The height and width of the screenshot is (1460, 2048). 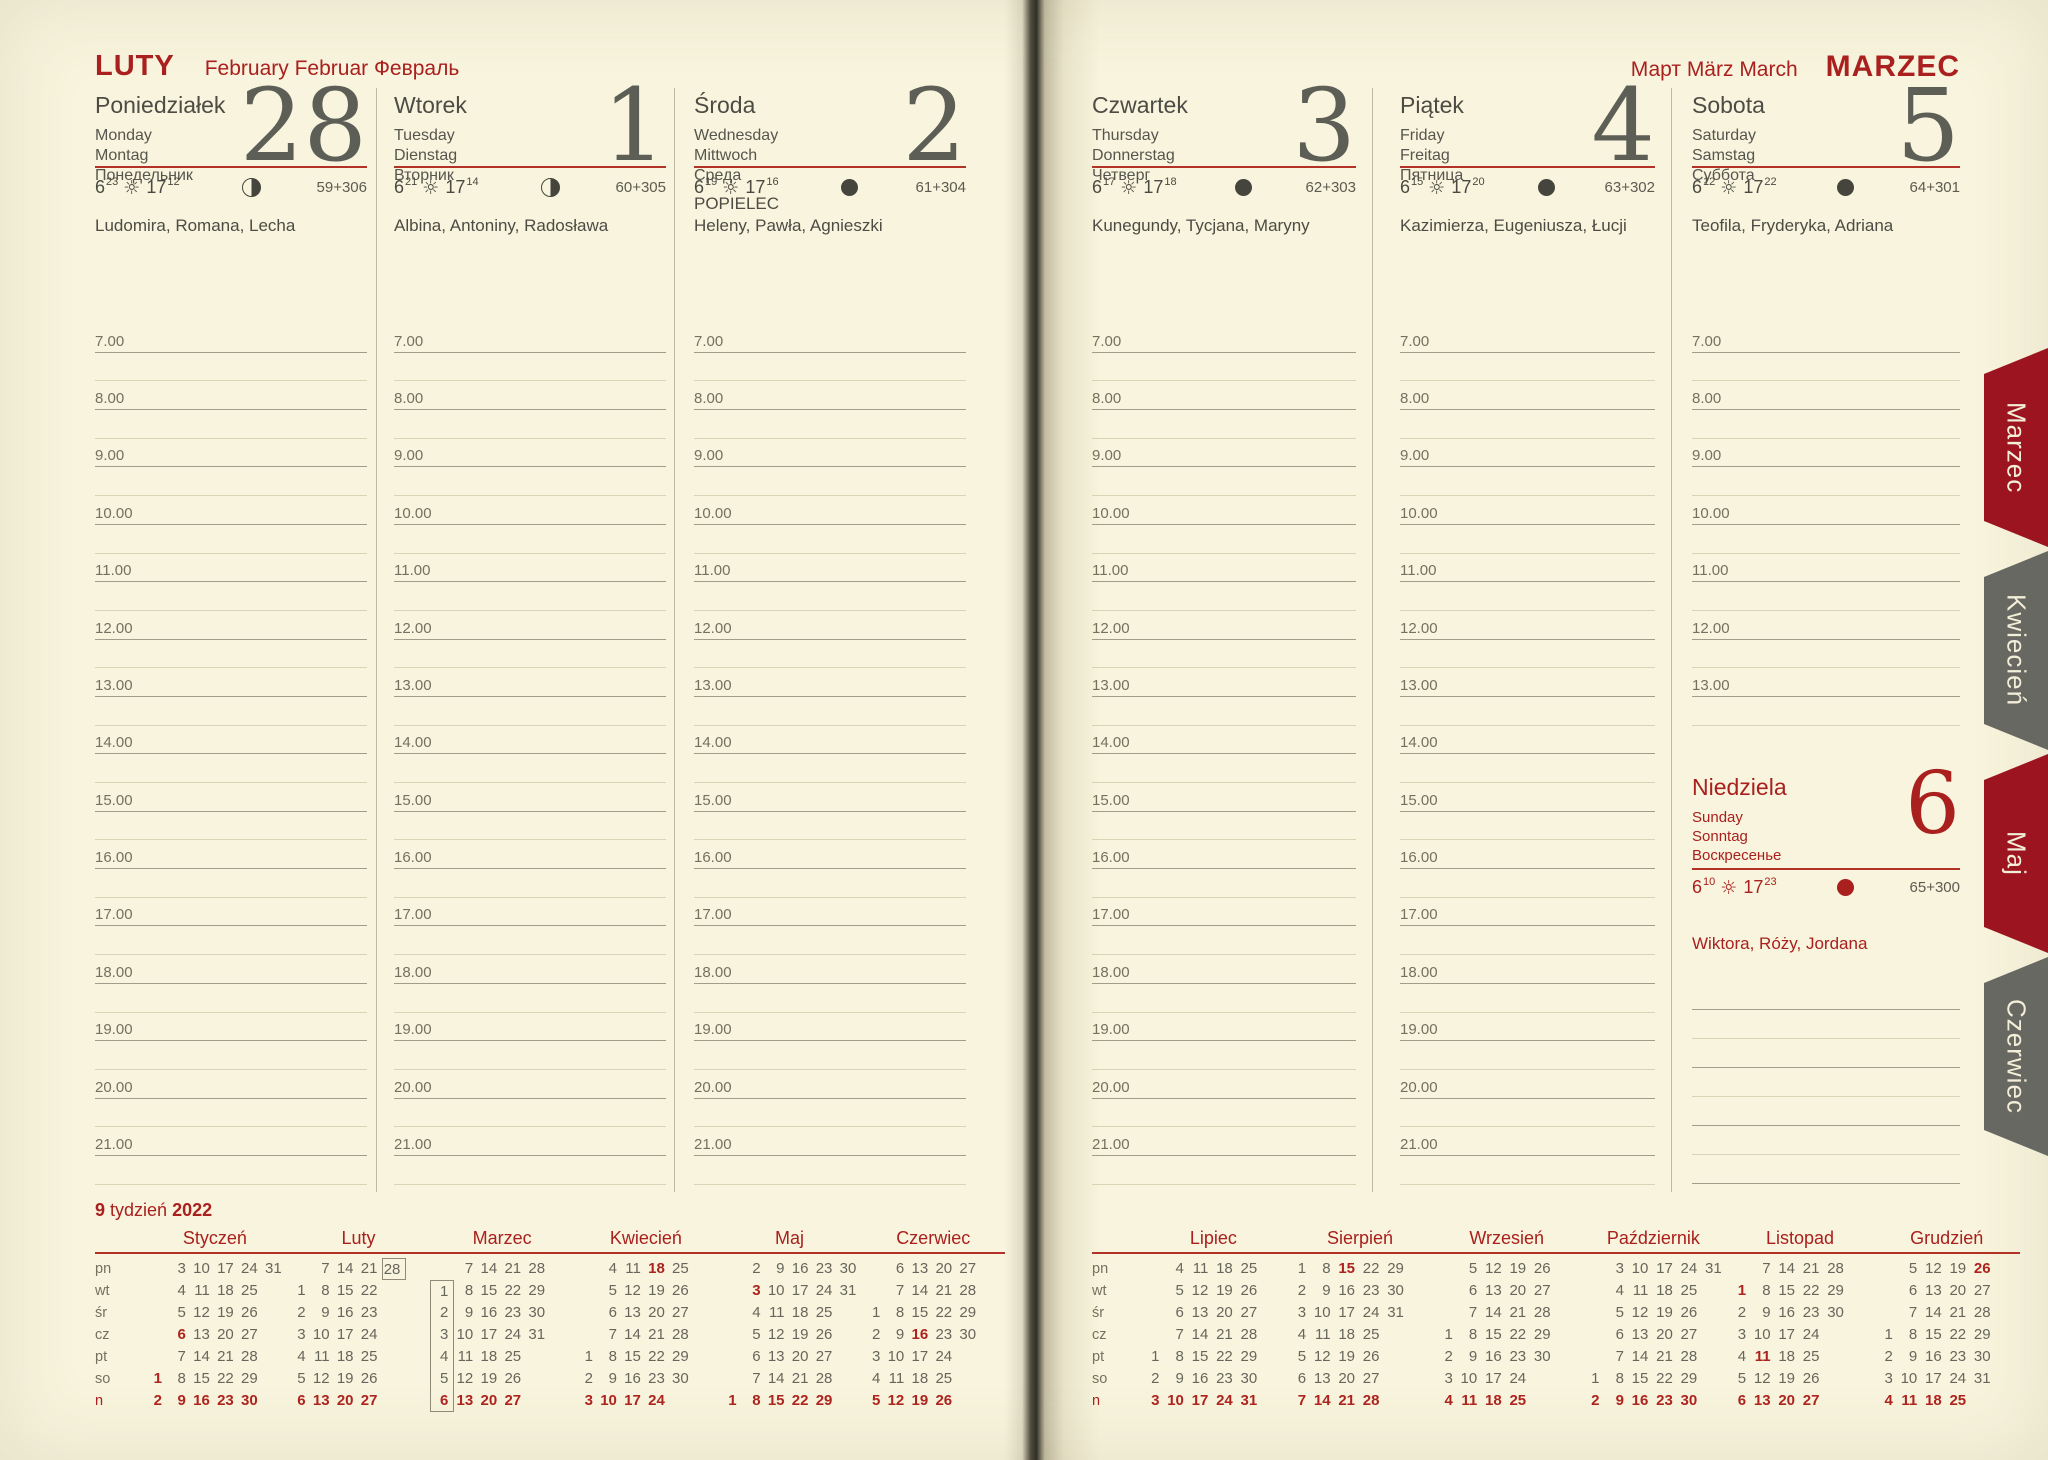 I want to click on day-number: 1, so click(x=634, y=125).